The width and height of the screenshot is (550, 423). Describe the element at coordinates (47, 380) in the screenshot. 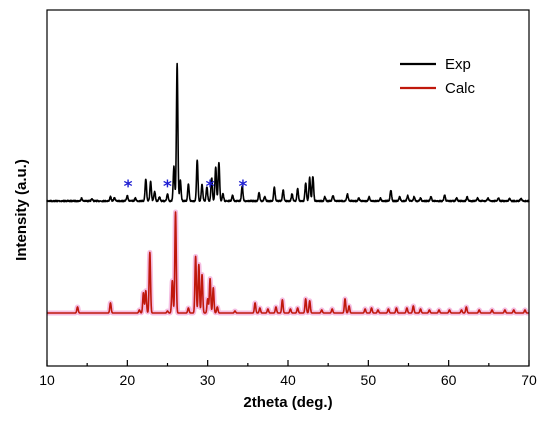

I see `x-tick-label: 10` at that location.